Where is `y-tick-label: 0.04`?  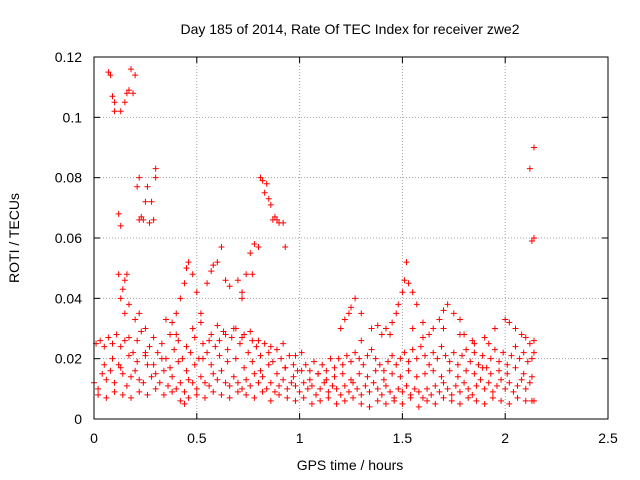 y-tick-label: 0.04 is located at coordinates (68, 298).